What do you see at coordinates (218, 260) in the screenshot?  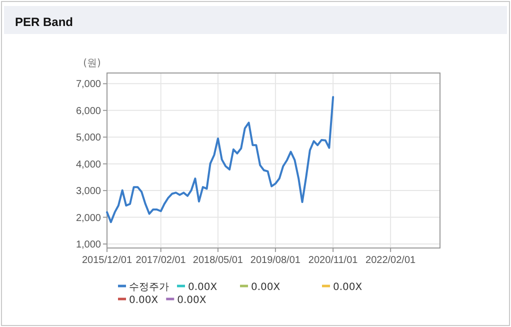 I see `x-tick-label: 2018/05/01` at bounding box center [218, 260].